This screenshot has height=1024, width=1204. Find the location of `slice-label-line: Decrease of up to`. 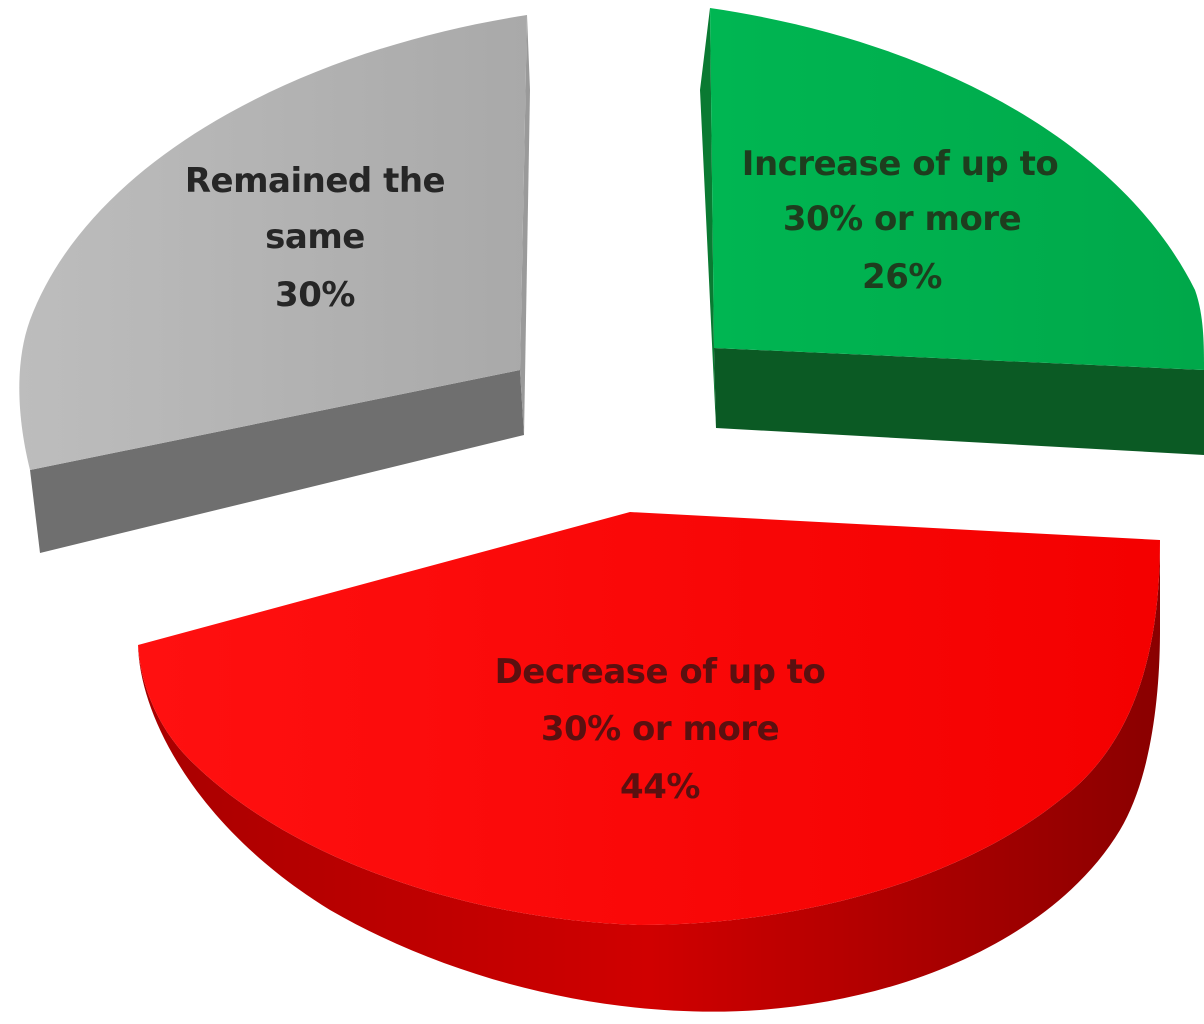

slice-label-line: Decrease of up to is located at coordinates (660, 672).